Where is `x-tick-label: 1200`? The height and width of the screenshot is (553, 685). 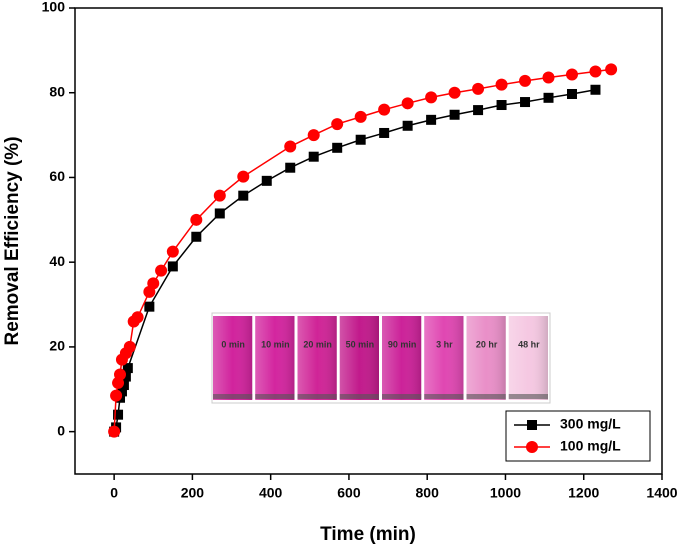
x-tick-label: 1200 is located at coordinates (583, 493).